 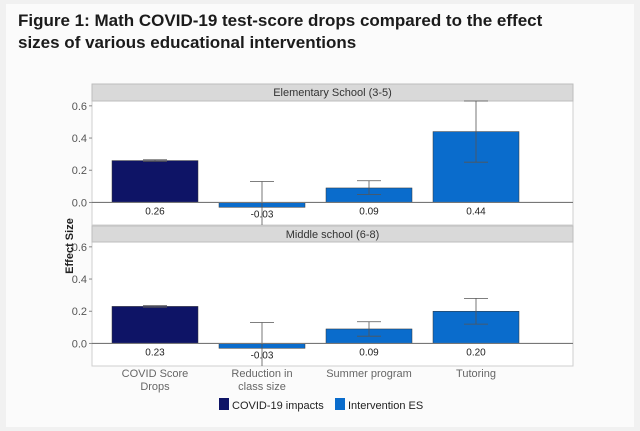 I want to click on x-tick-label: class size, so click(x=262, y=387).